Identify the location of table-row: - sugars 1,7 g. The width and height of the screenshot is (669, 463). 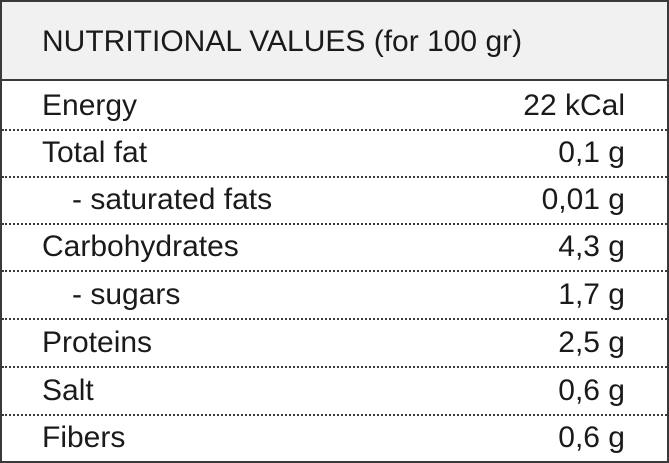
(334, 295).